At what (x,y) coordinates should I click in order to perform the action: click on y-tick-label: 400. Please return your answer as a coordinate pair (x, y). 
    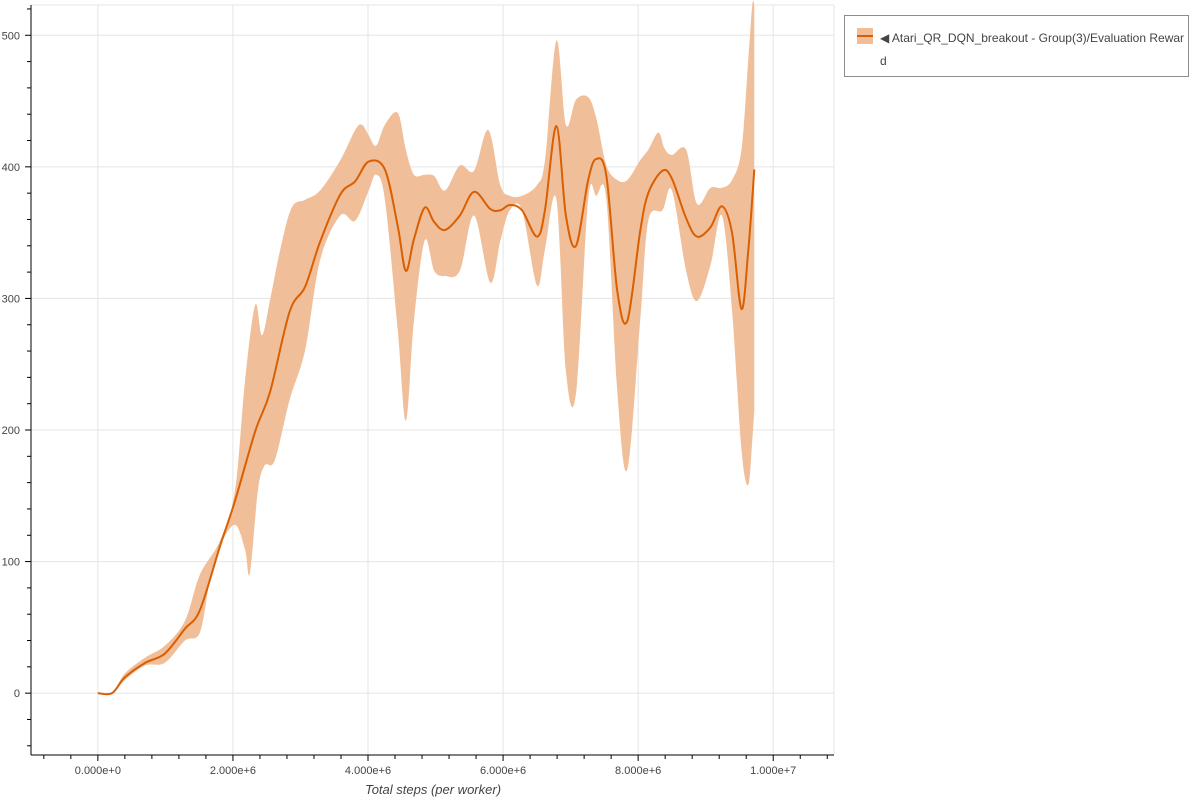
    Looking at the image, I should click on (11, 168).